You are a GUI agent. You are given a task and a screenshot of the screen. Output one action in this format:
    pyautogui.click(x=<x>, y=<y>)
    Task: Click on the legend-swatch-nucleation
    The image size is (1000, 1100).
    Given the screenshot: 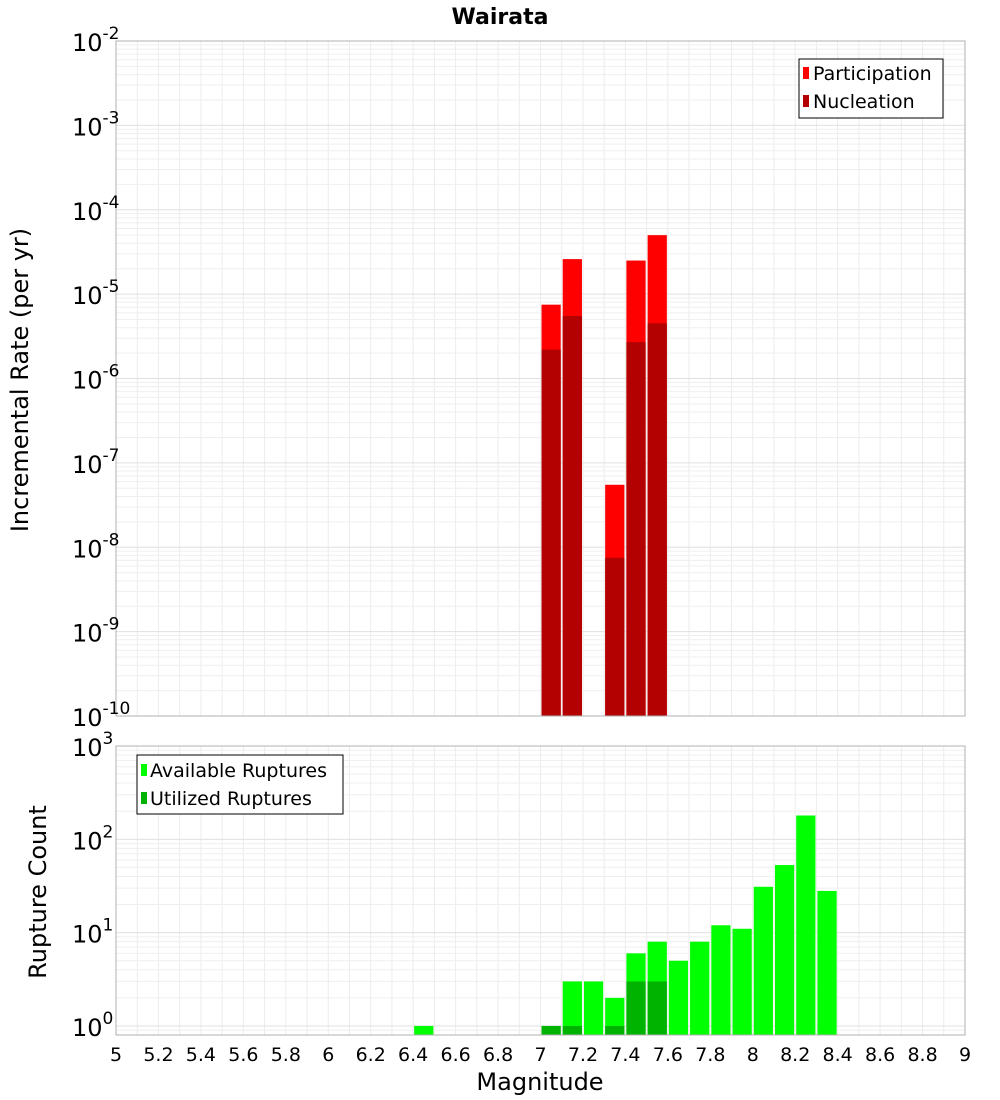 What is the action you would take?
    pyautogui.click(x=806, y=101)
    